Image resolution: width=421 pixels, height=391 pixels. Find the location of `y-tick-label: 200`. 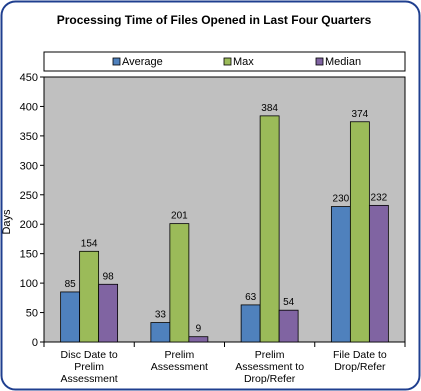

y-tick-label: 200 is located at coordinates (29, 225).